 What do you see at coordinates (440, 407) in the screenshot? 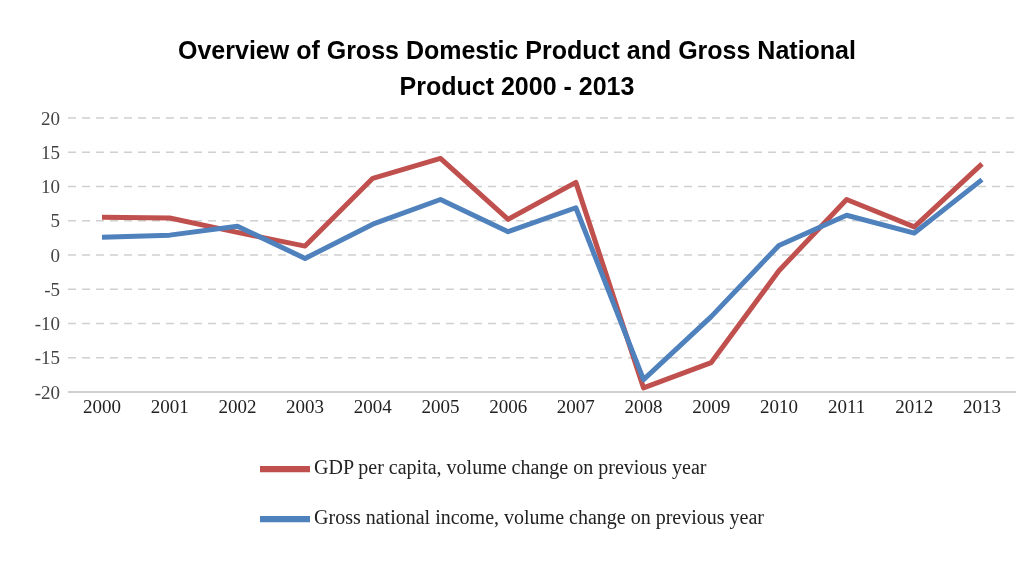
I see `x-tick-label: 2005` at bounding box center [440, 407].